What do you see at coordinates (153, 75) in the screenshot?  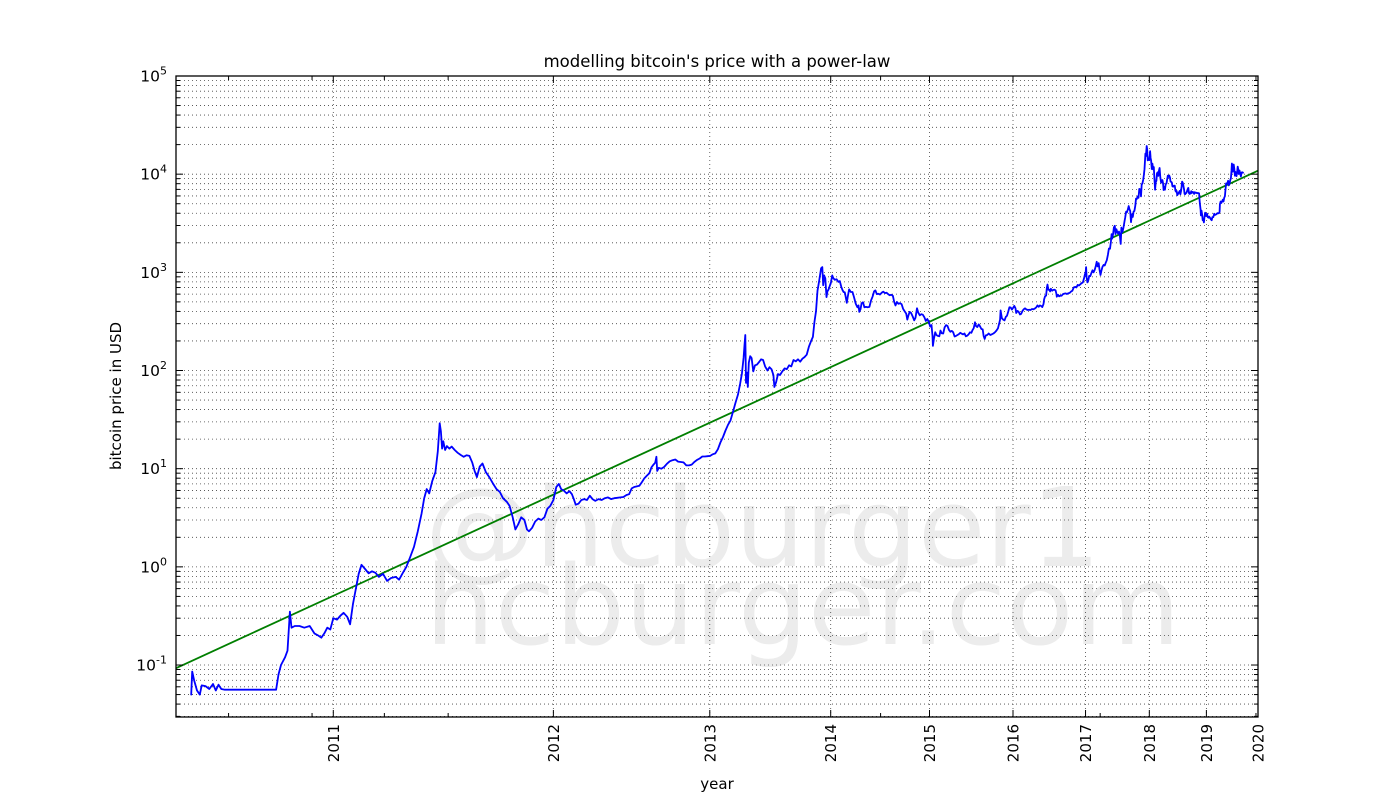 I see `y-tick-label: 10⁵` at bounding box center [153, 75].